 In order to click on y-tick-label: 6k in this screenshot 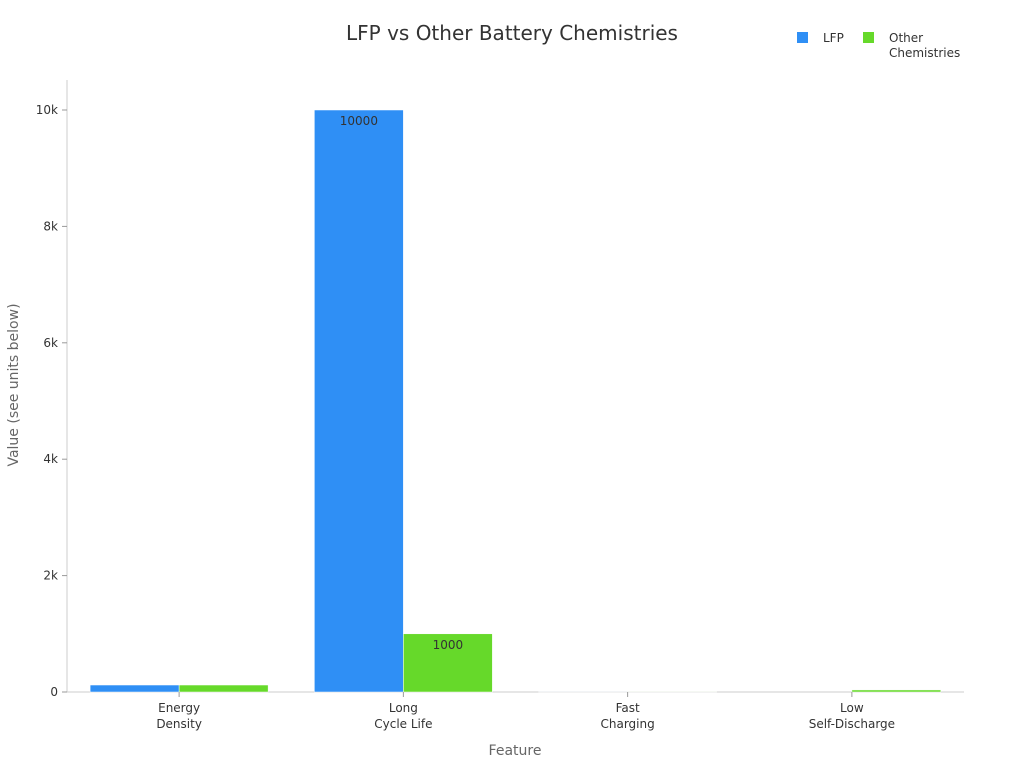, I will do `click(50, 343)`.